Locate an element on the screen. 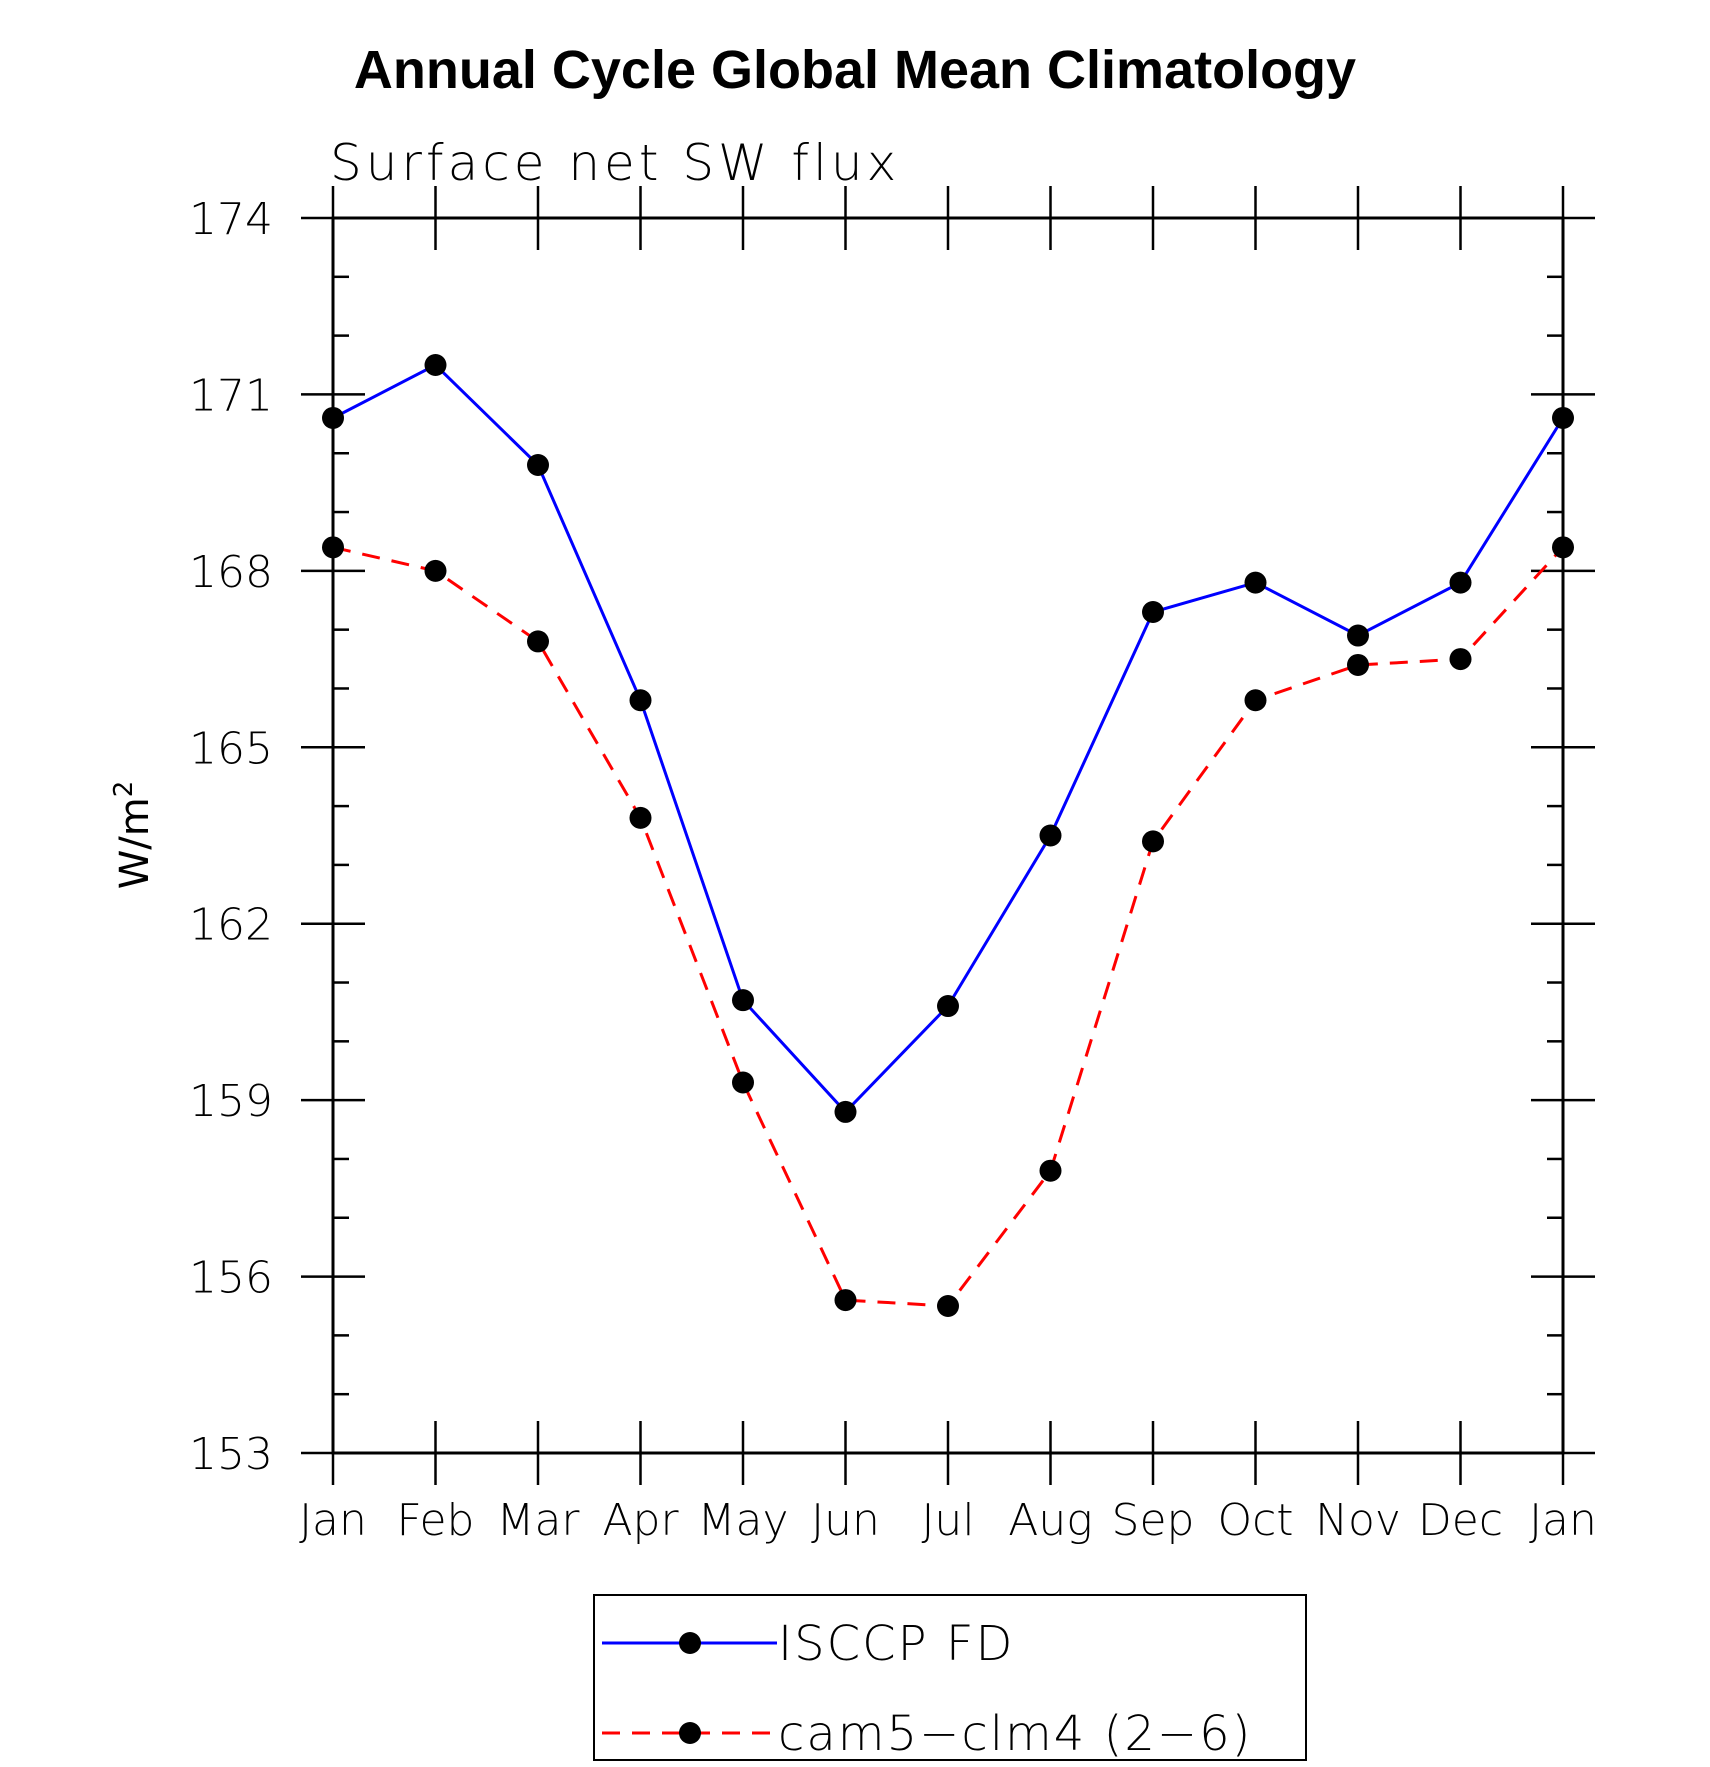  legend: ISCCP FD cam5−clm4 (2−6) is located at coordinates (950, 1678).